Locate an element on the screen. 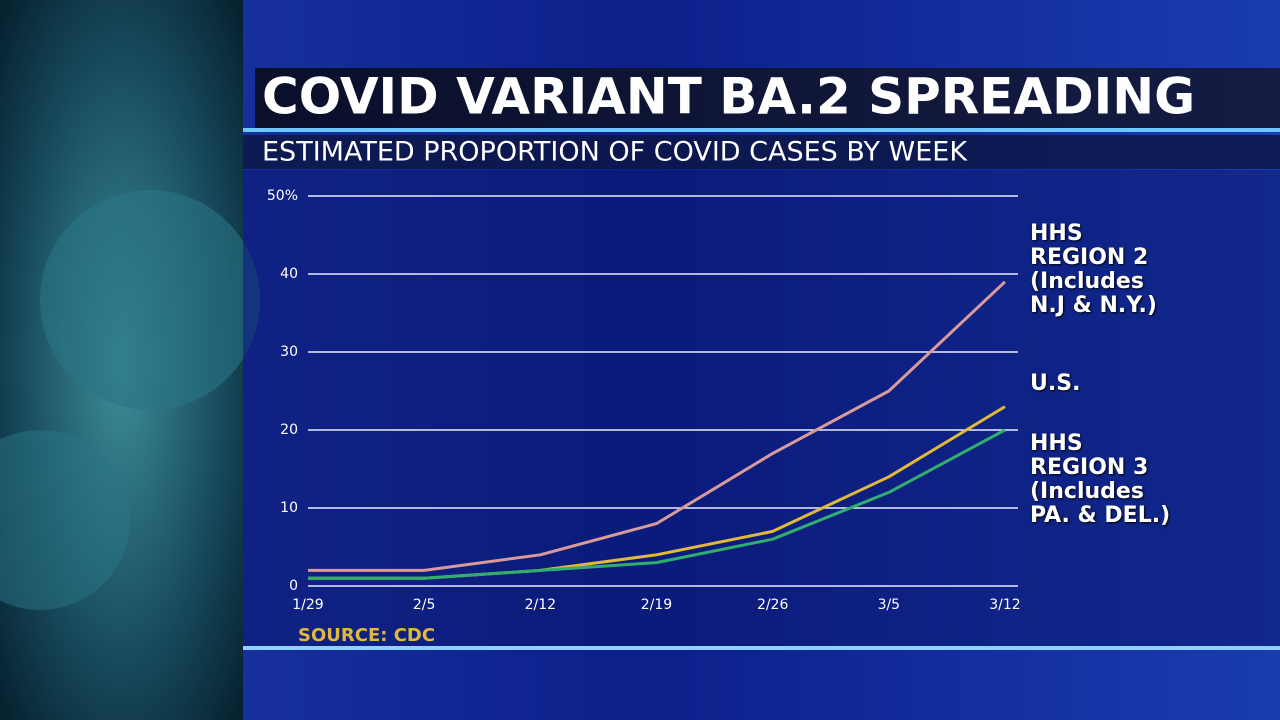  series-label: HHS REGION 3 (Includes PA. & DEL.) is located at coordinates (1100, 479).